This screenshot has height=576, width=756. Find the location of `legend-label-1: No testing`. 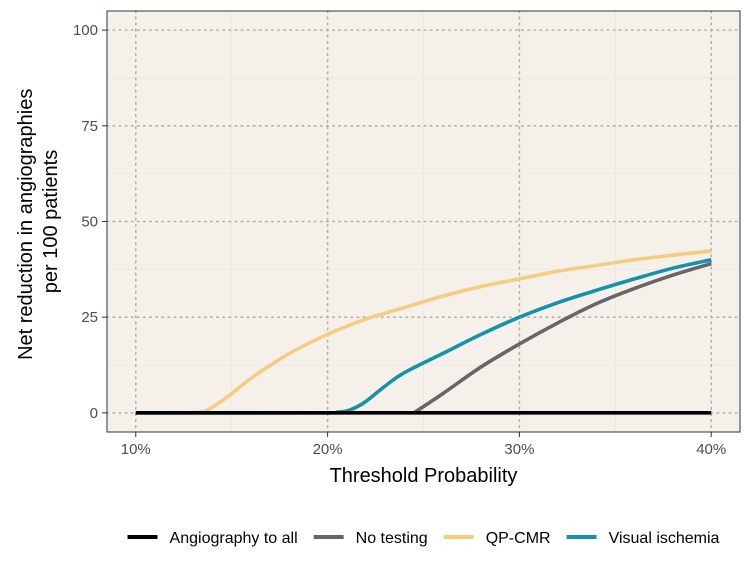

legend-label-1: No testing is located at coordinates (392, 538).